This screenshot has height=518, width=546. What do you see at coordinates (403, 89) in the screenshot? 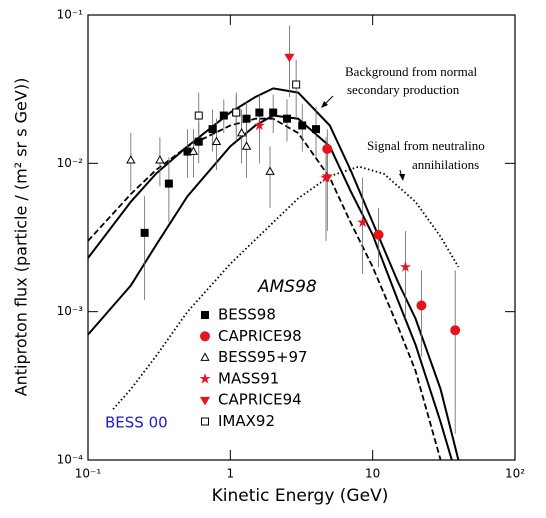
I see `annotation: secondary production` at bounding box center [403, 89].